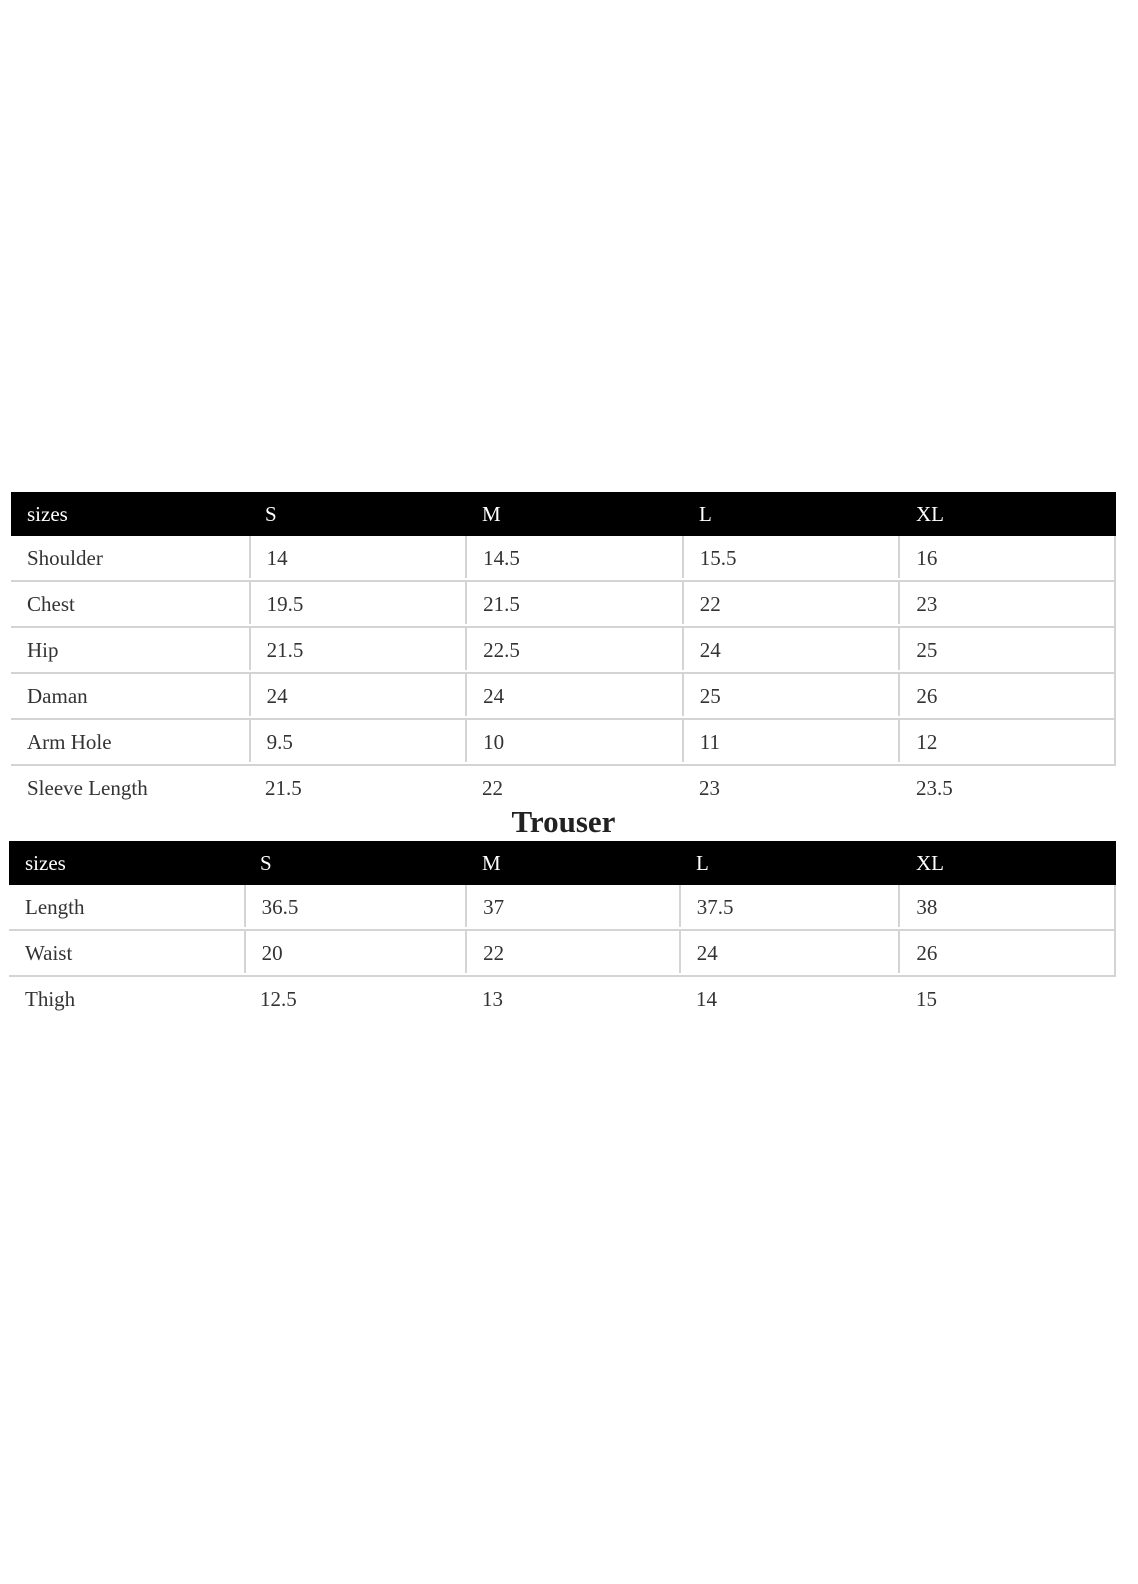  What do you see at coordinates (1006, 741) in the screenshot?
I see `size-value: 12` at bounding box center [1006, 741].